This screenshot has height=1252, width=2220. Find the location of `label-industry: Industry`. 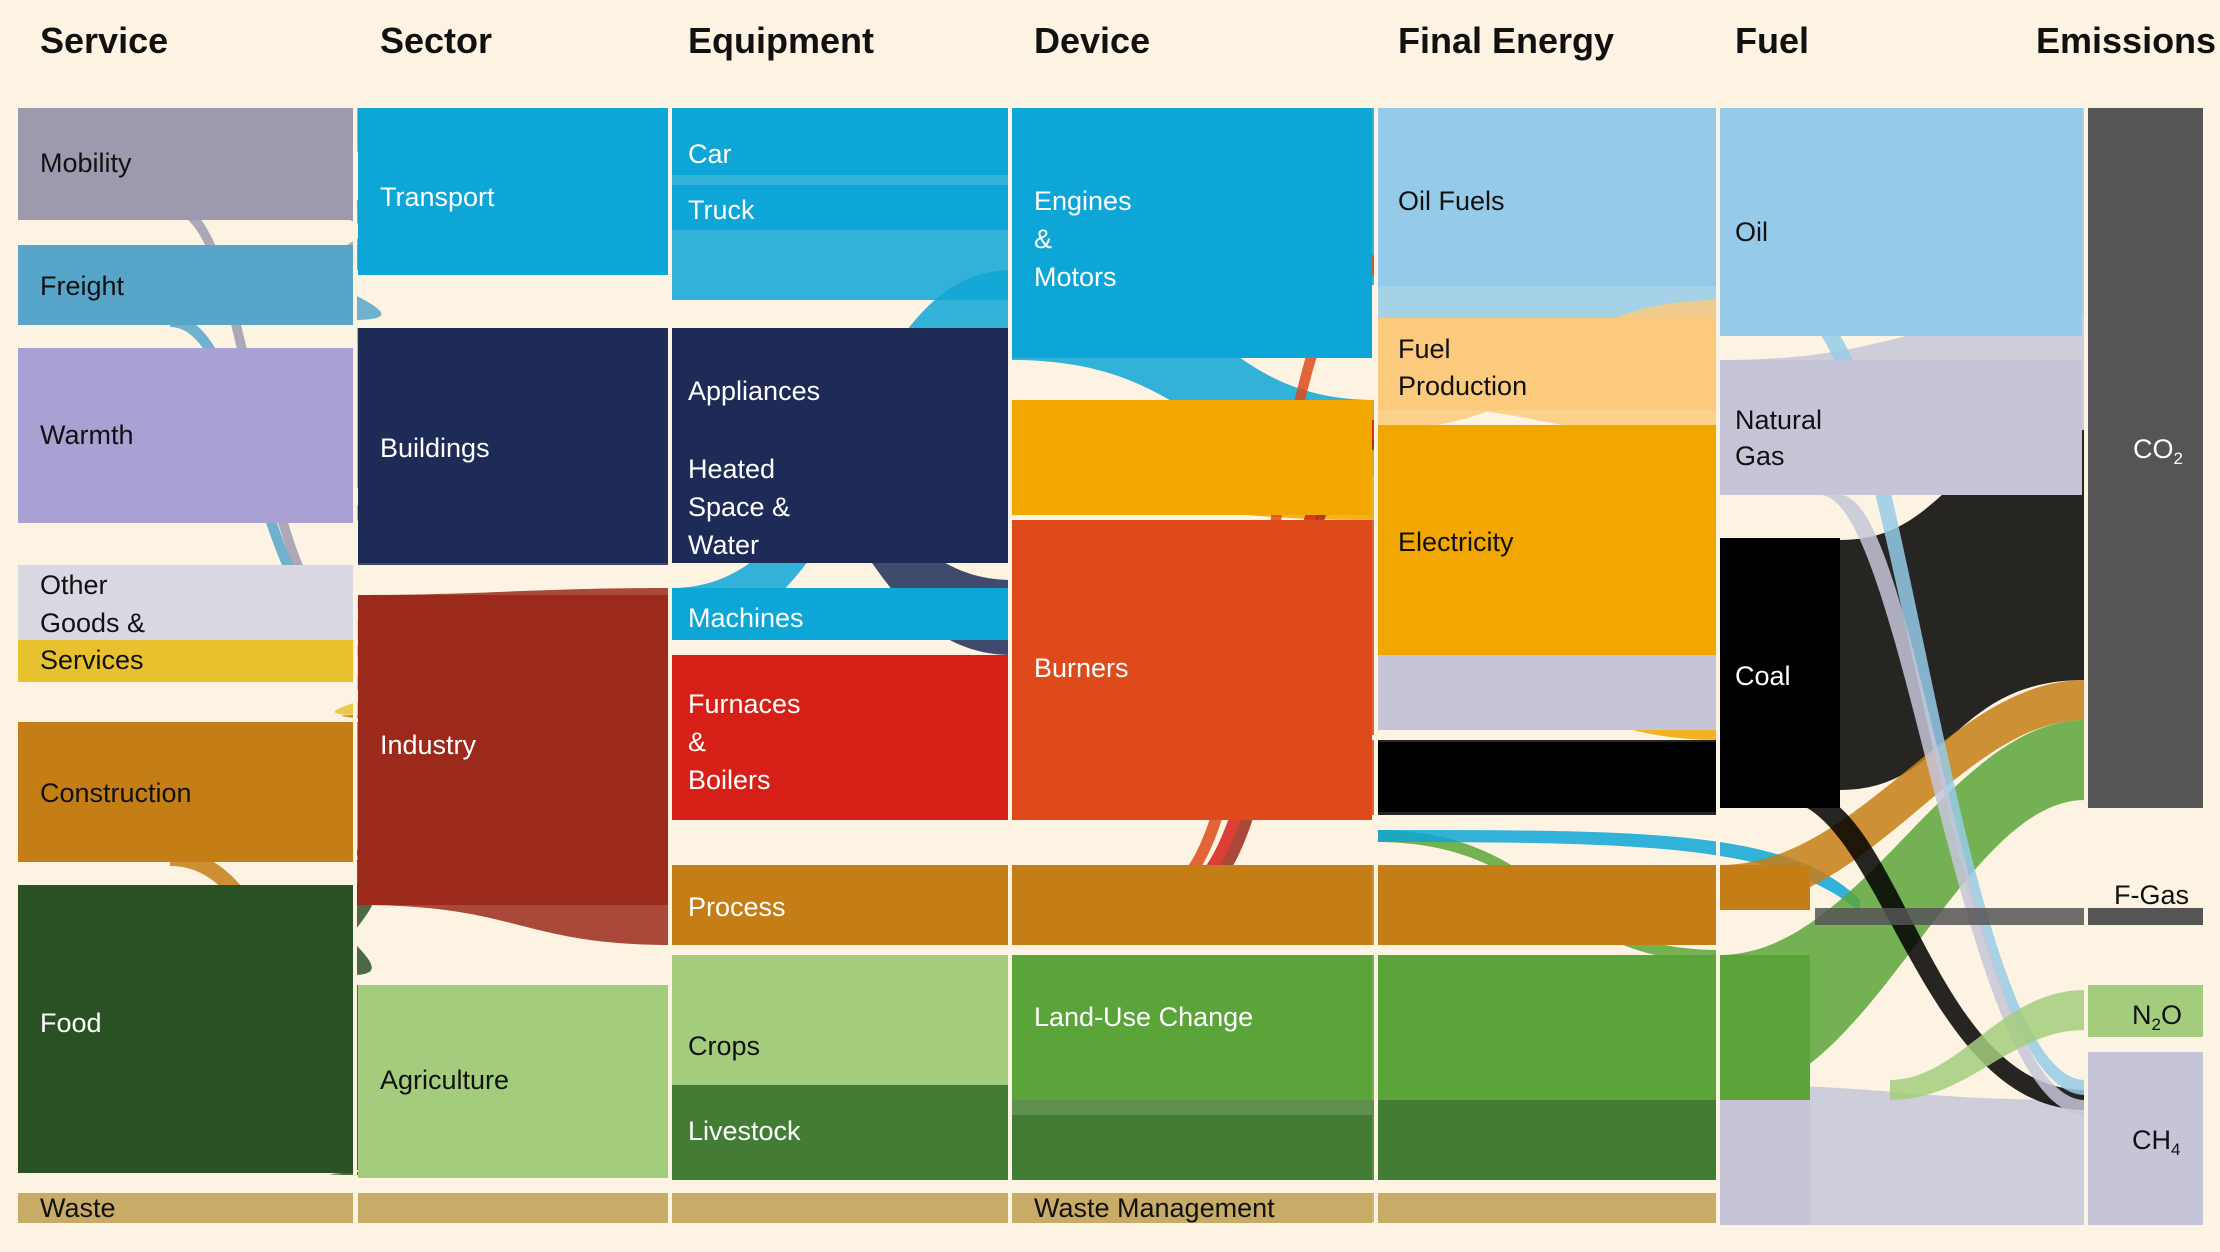

label-industry: Industry is located at coordinates (428, 745).